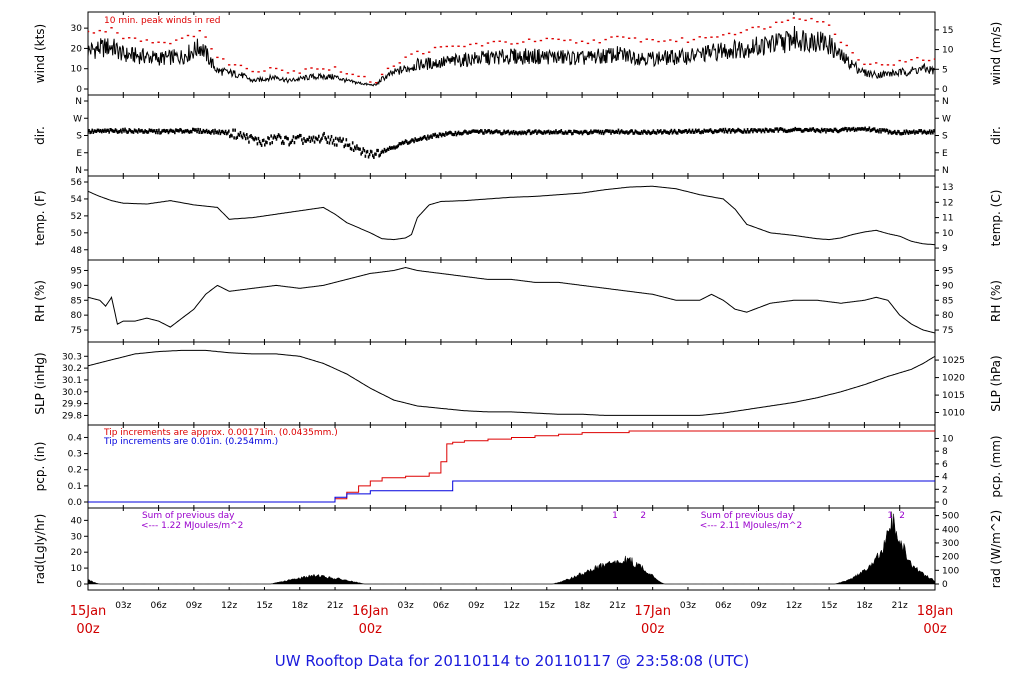  I want to click on panel-rh-plot, so click(511, 300).